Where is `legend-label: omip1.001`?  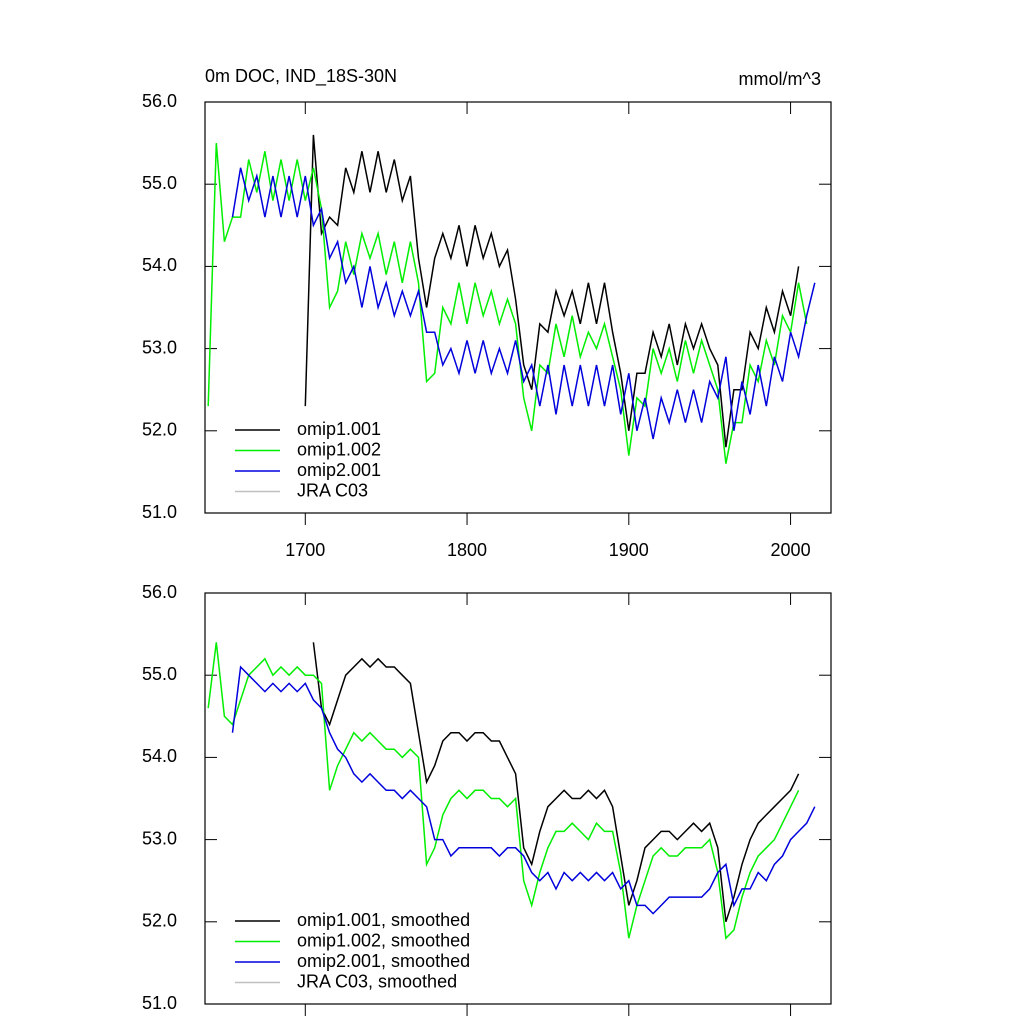 legend-label: omip1.001 is located at coordinates (339, 429).